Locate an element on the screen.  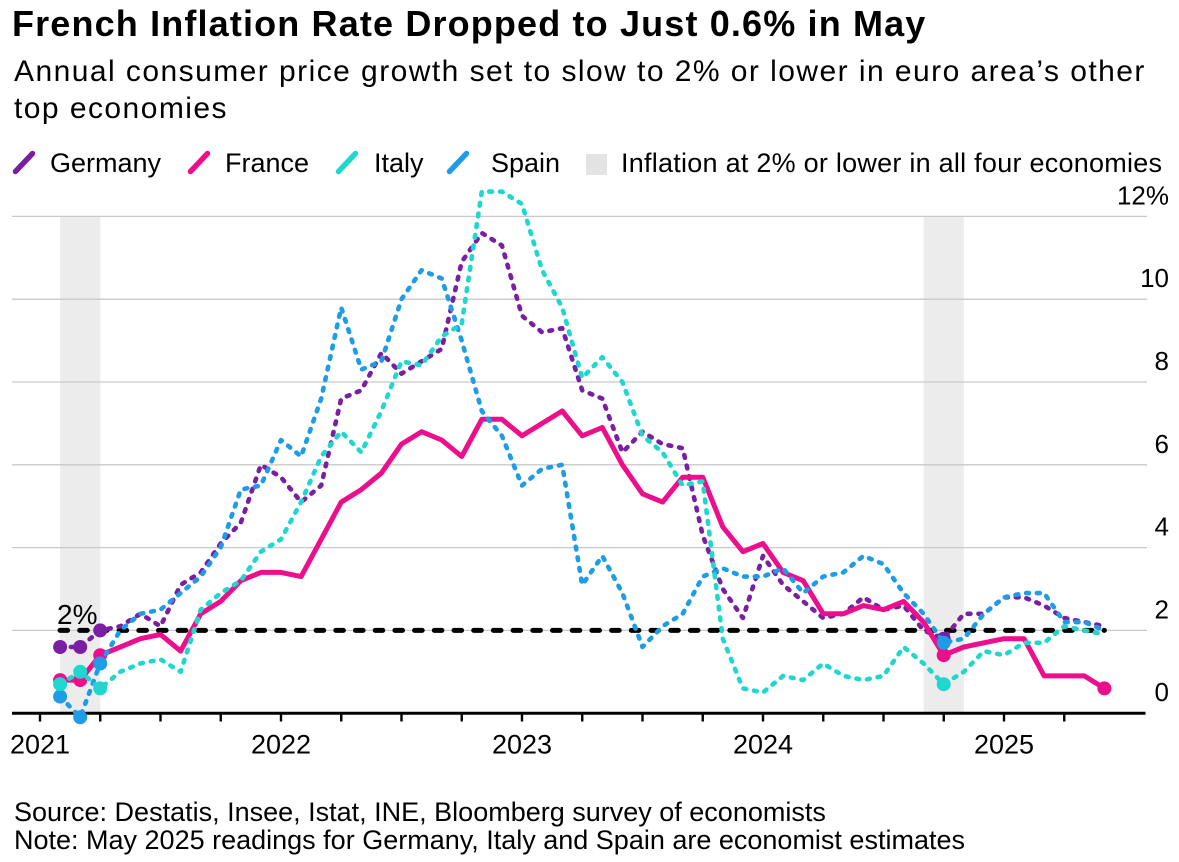
svg-text: 0 is located at coordinates (1162, 692).